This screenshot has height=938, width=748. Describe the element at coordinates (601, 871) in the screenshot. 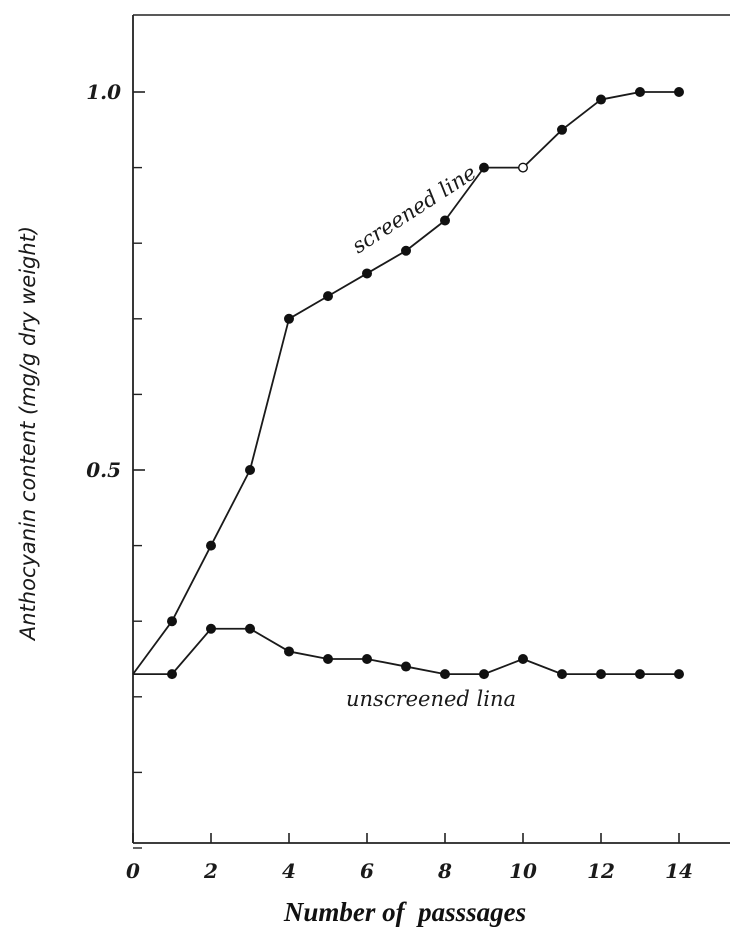

I see `x-tick-label: 12` at that location.